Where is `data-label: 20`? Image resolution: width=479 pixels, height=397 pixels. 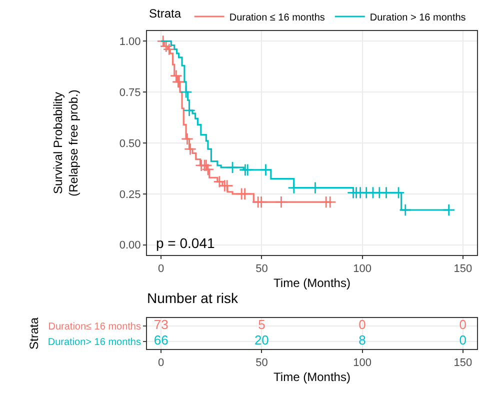
data-label: 20 is located at coordinates (261, 340).